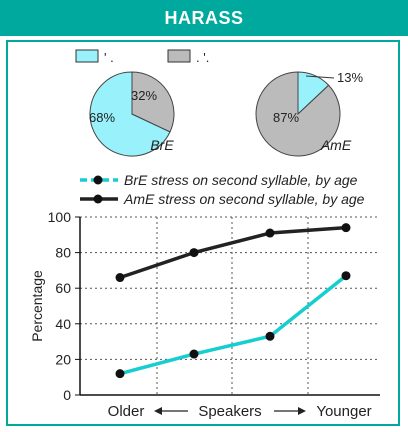 This screenshot has height=432, width=408. I want to click on x-label-younger: Younger, so click(343, 411).